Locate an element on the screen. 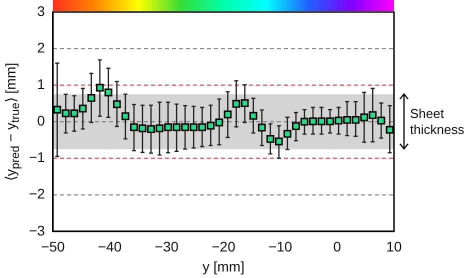  x-tick-label: −20 is located at coordinates (224, 246).